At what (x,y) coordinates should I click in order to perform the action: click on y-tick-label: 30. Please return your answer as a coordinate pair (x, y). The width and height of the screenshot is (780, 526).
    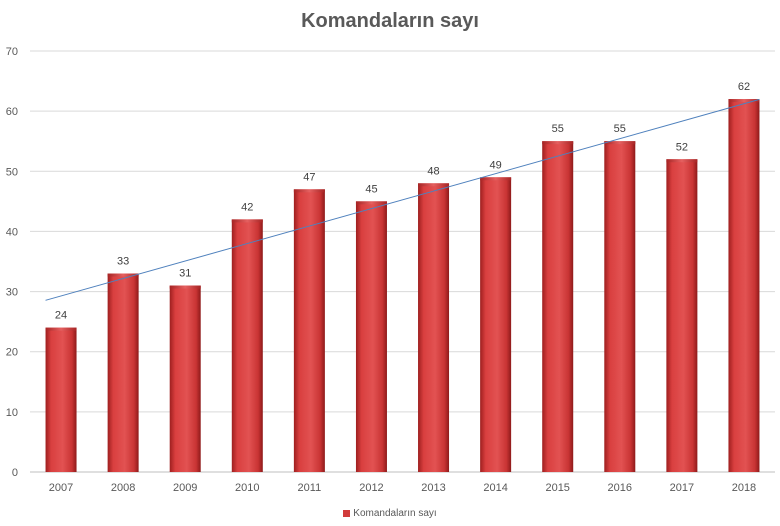
    Looking at the image, I should click on (12, 293).